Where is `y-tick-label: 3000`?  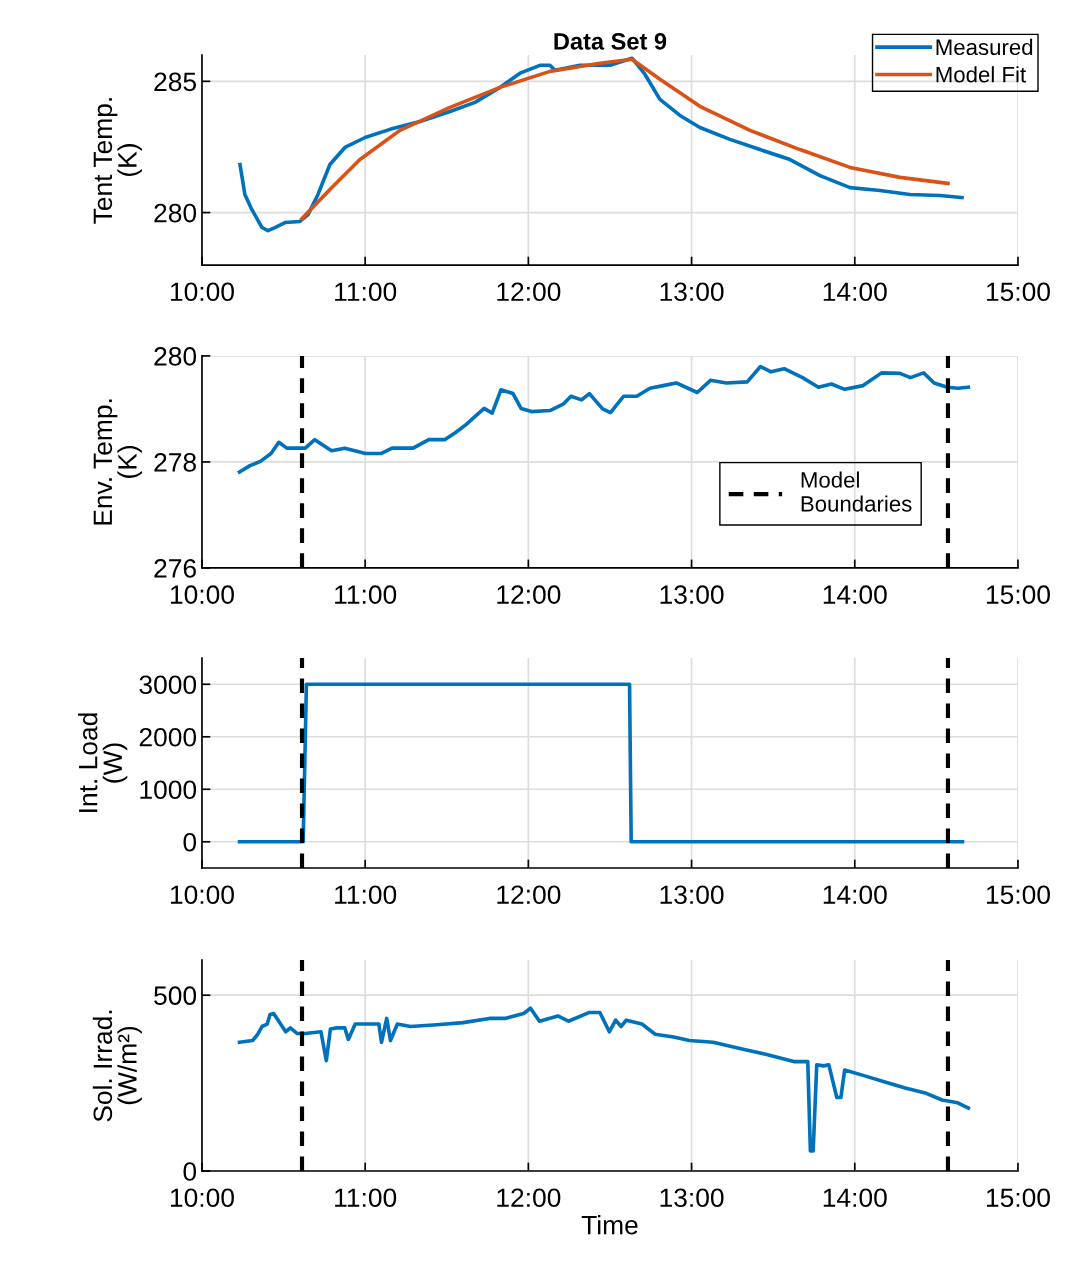
y-tick-label: 3000 is located at coordinates (168, 685).